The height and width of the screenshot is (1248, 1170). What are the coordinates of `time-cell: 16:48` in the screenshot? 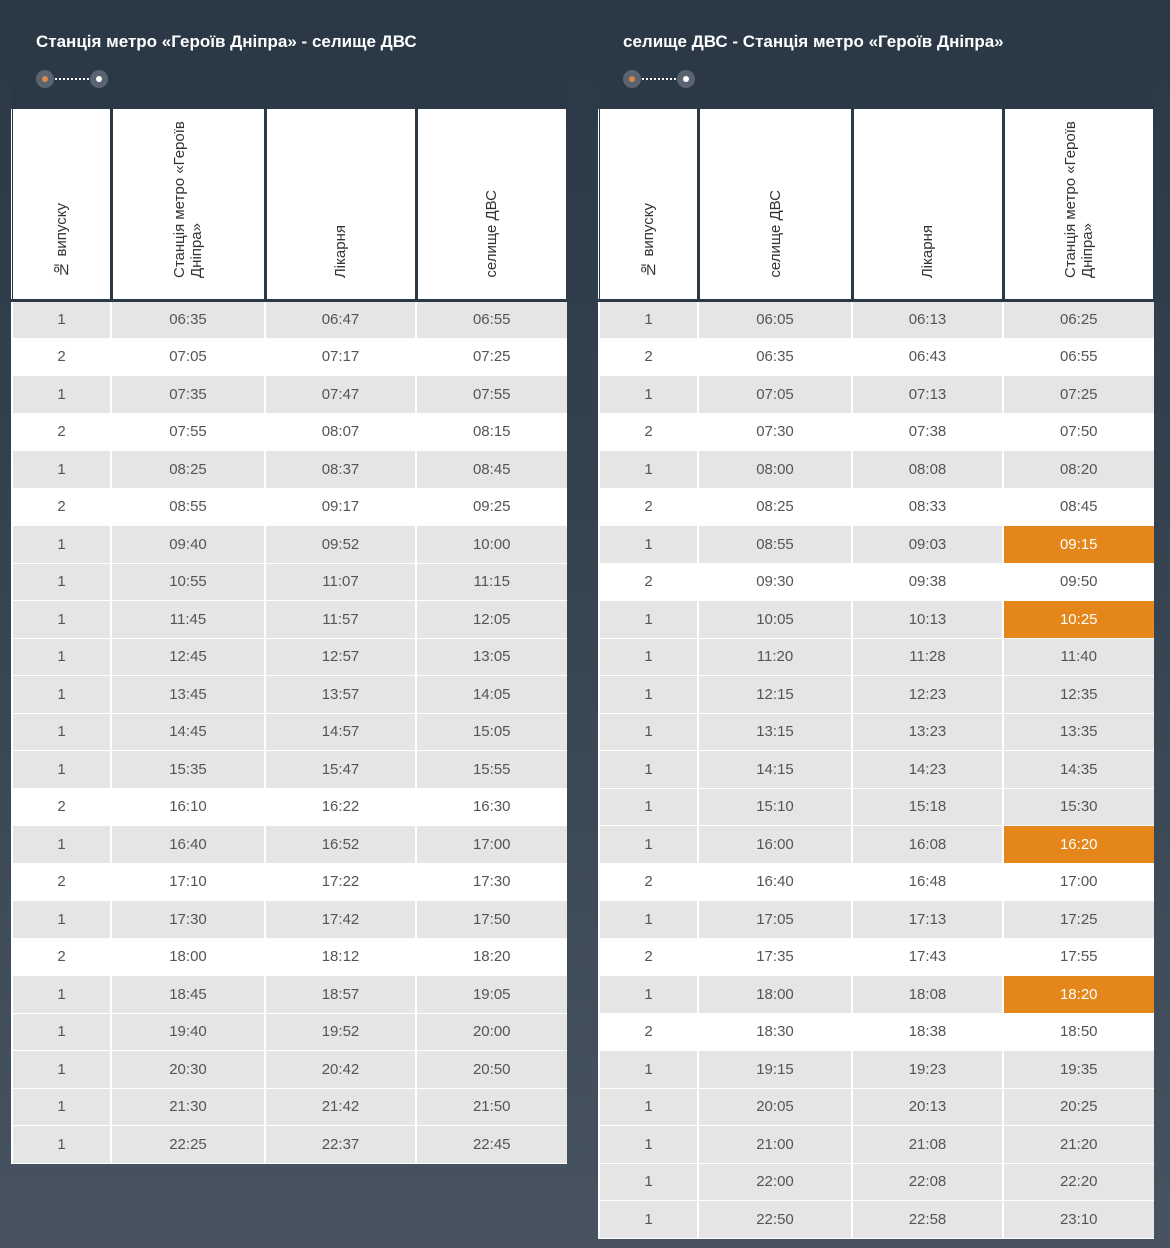 It's located at (927, 882).